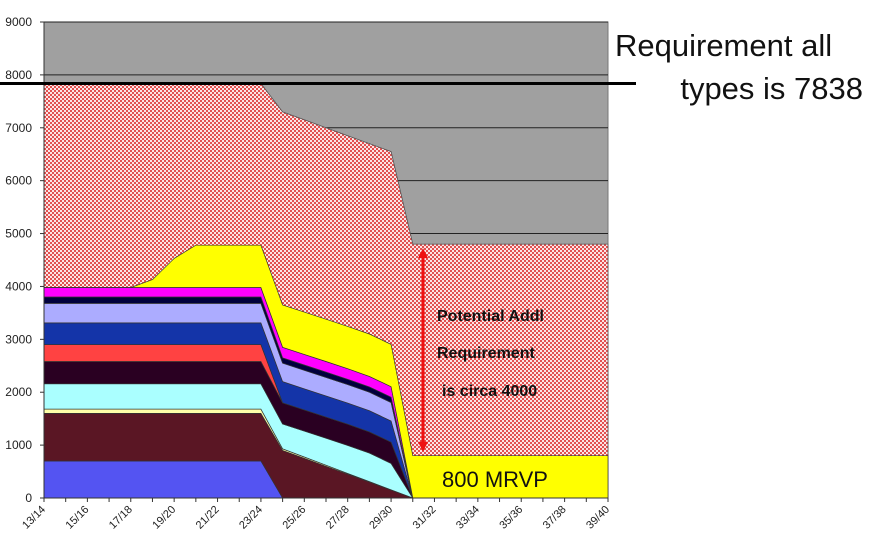  What do you see at coordinates (78, 518) in the screenshot?
I see `x-tick-label: 15/16` at bounding box center [78, 518].